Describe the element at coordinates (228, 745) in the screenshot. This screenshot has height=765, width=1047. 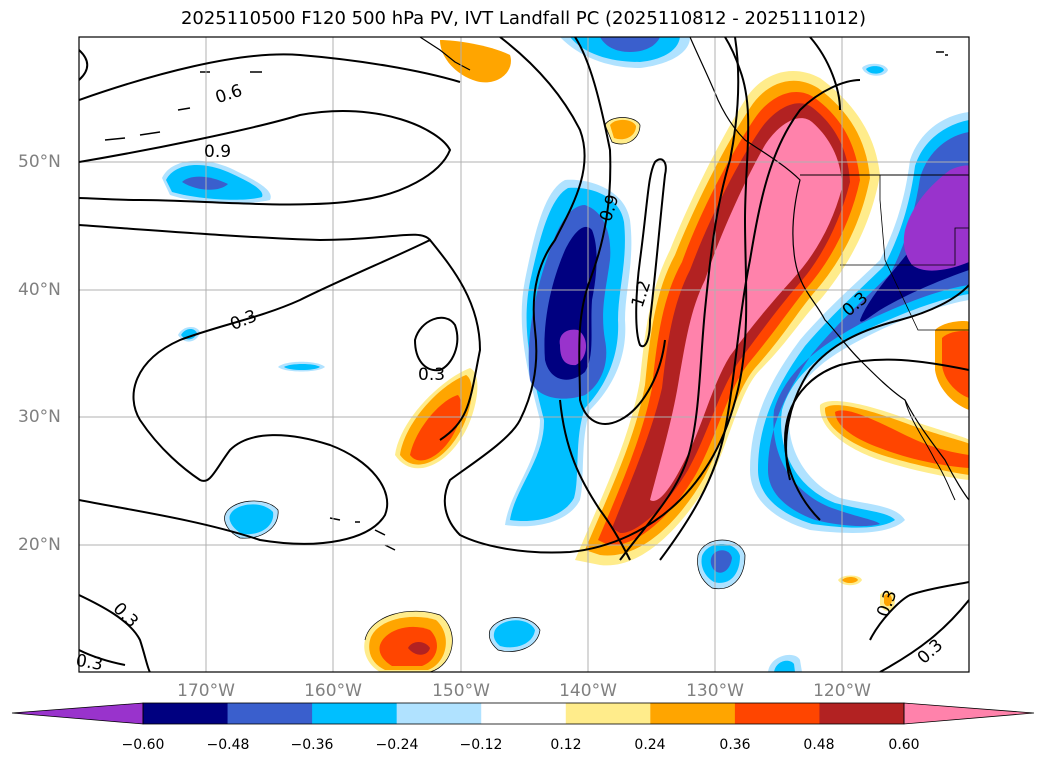
I see `colorbar-tick: −0.48` at that location.